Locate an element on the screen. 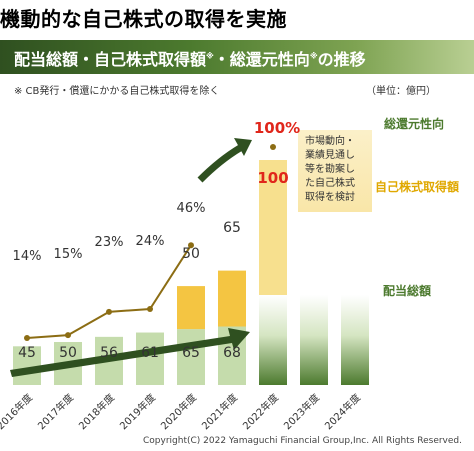  payout-label: 46% is located at coordinates (191, 208).